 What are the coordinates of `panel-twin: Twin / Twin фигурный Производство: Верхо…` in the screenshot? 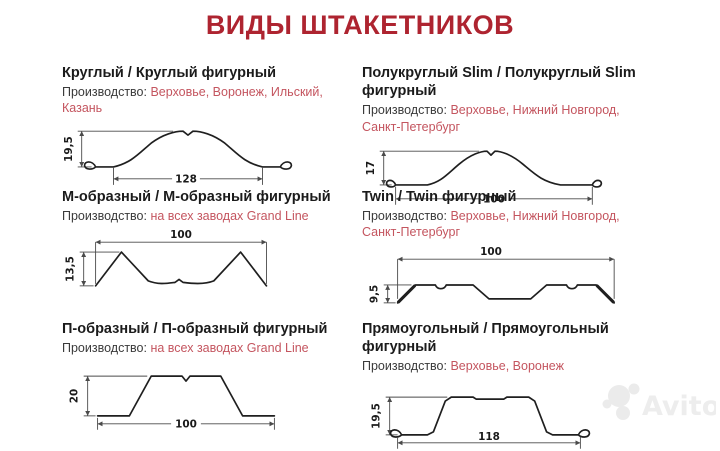 It's located at (500, 252).